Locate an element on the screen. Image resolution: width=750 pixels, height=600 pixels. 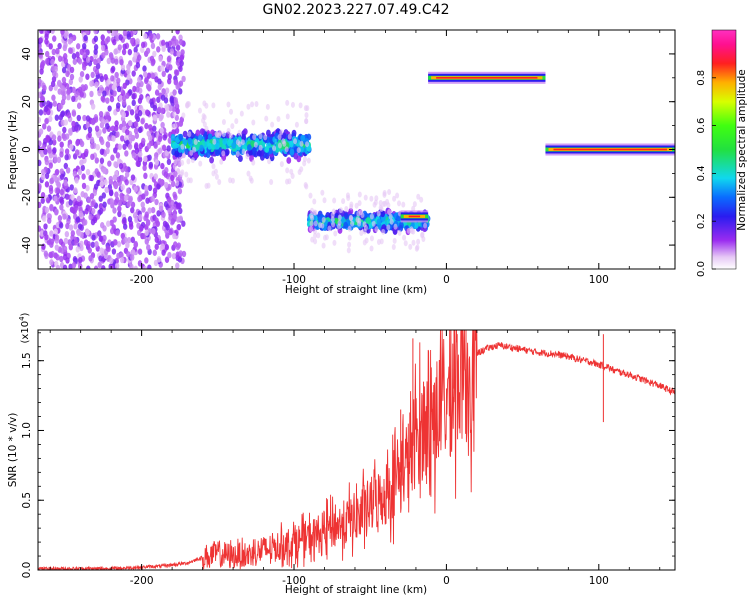
colorbar-tick-label: 0.6 is located at coordinates (701, 126).